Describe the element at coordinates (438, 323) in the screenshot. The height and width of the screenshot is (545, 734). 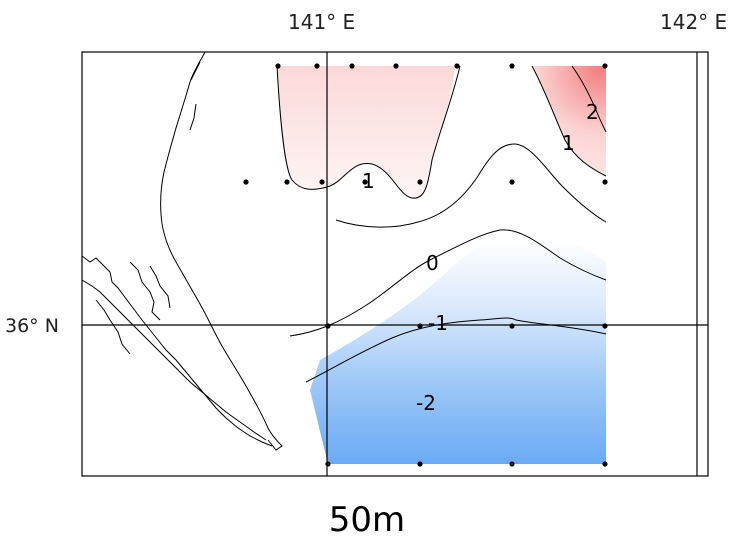
I see `contour-label-minus1: -1` at that location.